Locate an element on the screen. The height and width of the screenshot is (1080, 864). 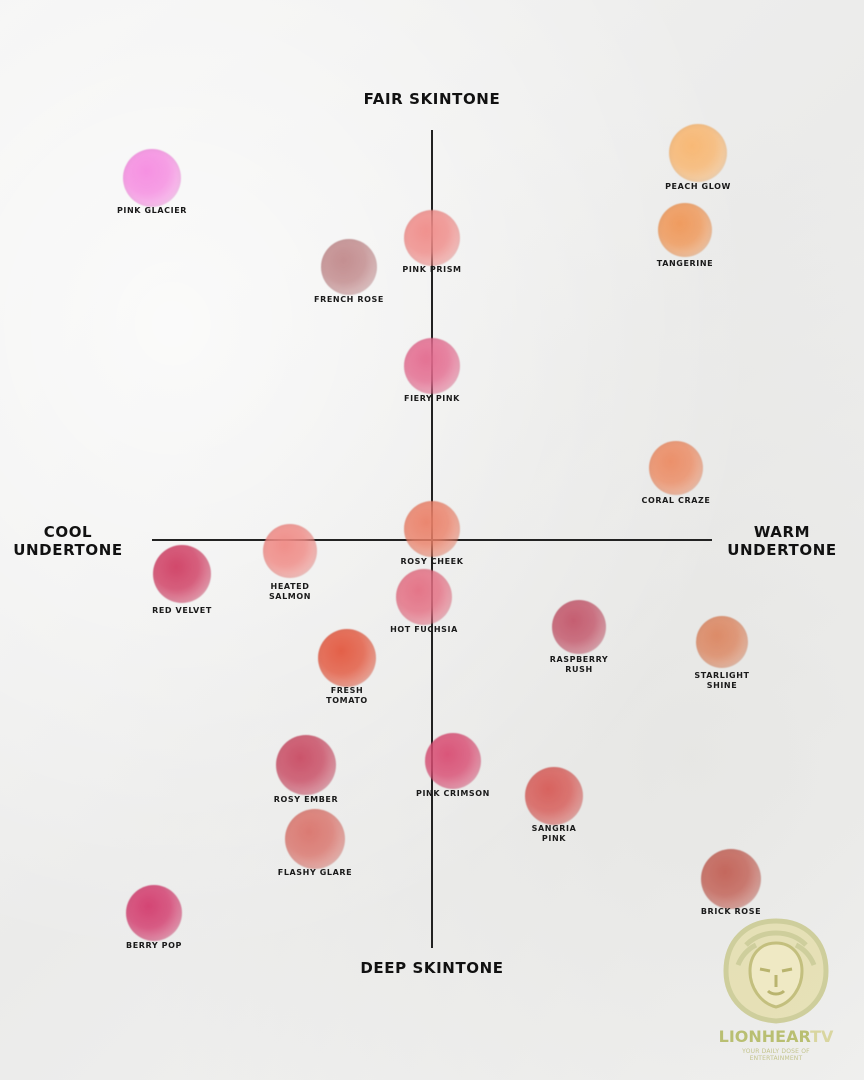
swatch-brick-rose is located at coordinates (731, 879).